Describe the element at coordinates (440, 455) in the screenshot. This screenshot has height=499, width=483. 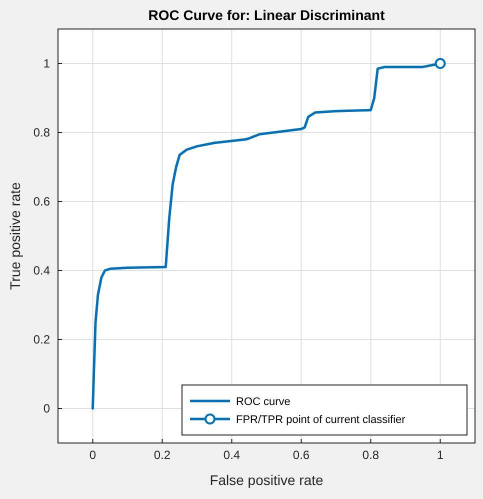
I see `x-tick-label: 1` at that location.